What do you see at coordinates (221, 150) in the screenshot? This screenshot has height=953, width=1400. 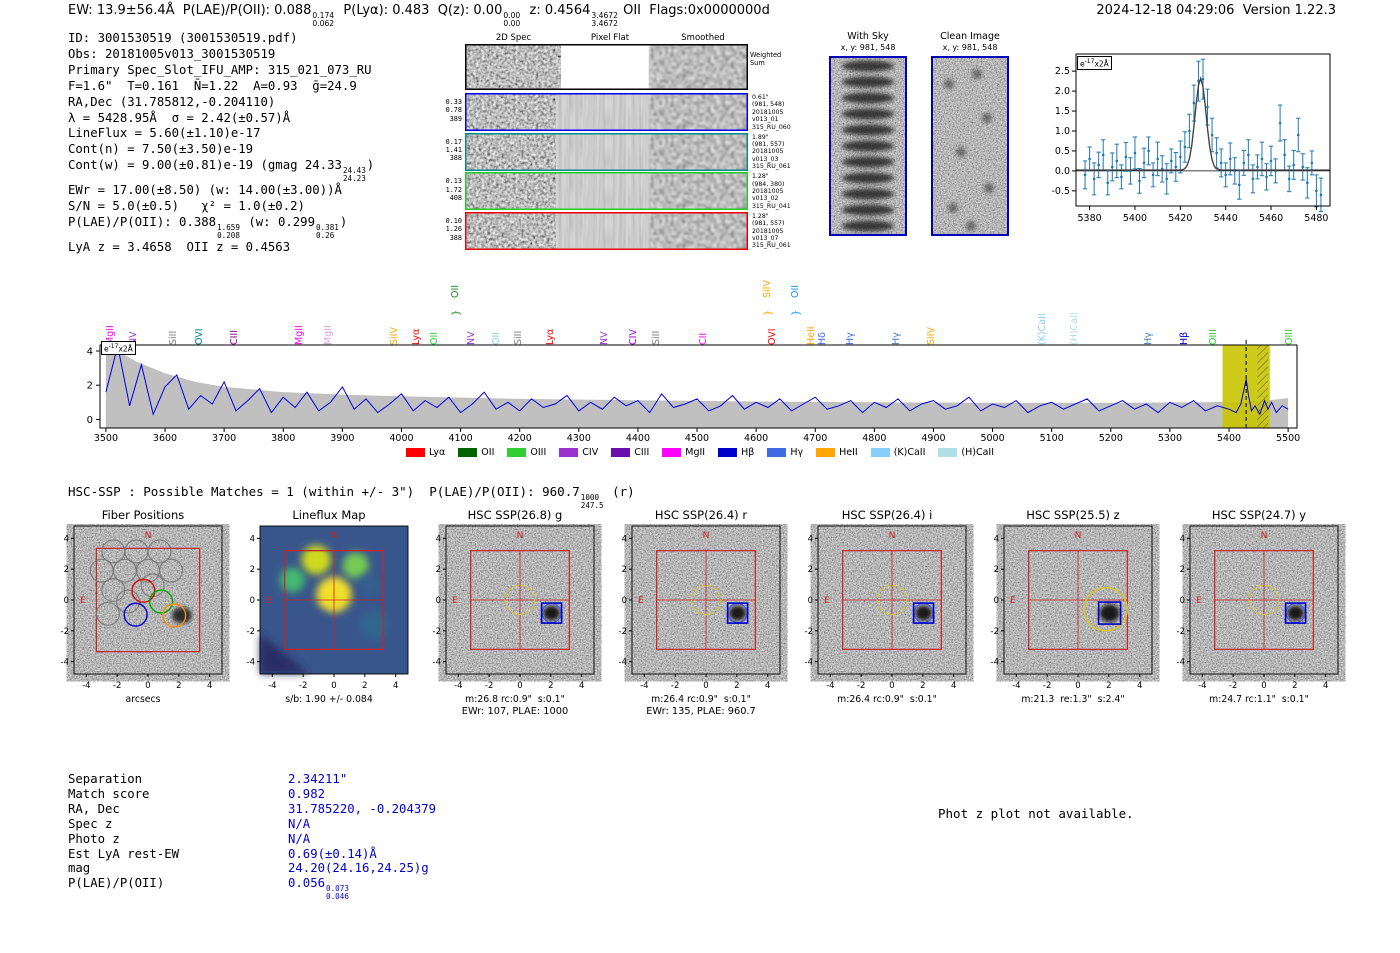 I see `info-line: Cont(n) = 7.50(±3.50)e-19` at bounding box center [221, 150].